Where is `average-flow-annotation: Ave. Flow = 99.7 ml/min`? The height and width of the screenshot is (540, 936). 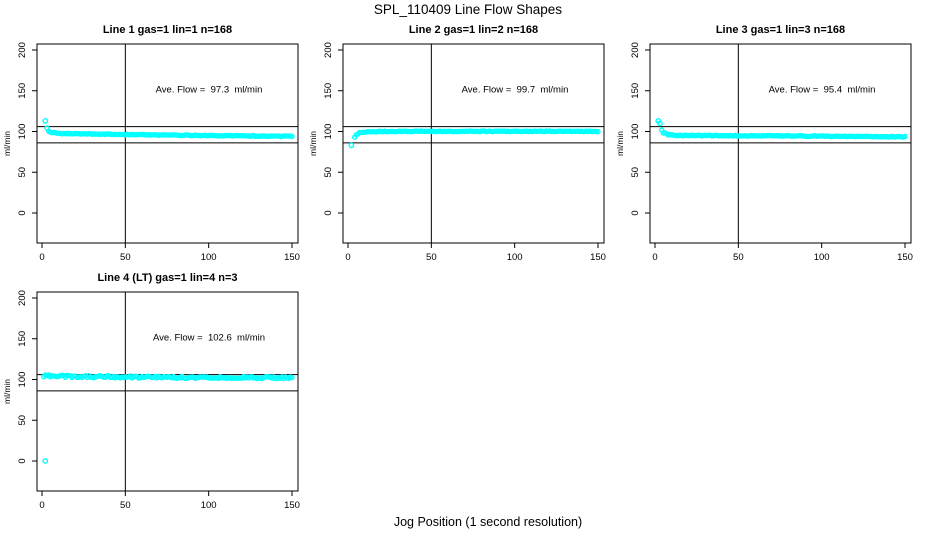 average-flow-annotation: Ave. Flow = 99.7 ml/min is located at coordinates (515, 90).